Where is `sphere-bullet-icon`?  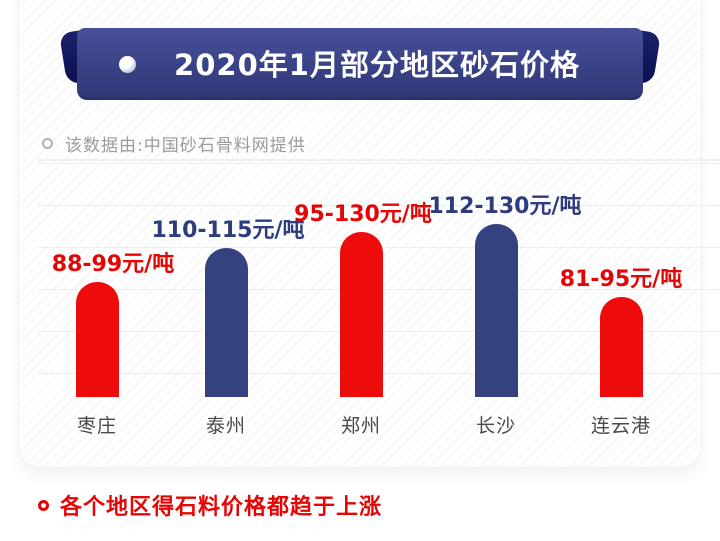
sphere-bullet-icon is located at coordinates (127, 64).